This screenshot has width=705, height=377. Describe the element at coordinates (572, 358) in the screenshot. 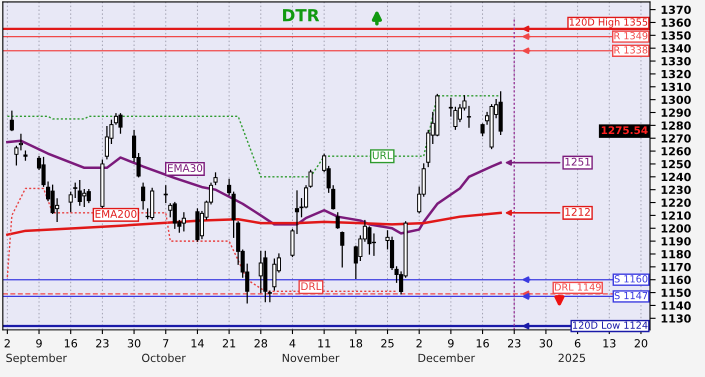

I see `text: 2025` at that location.